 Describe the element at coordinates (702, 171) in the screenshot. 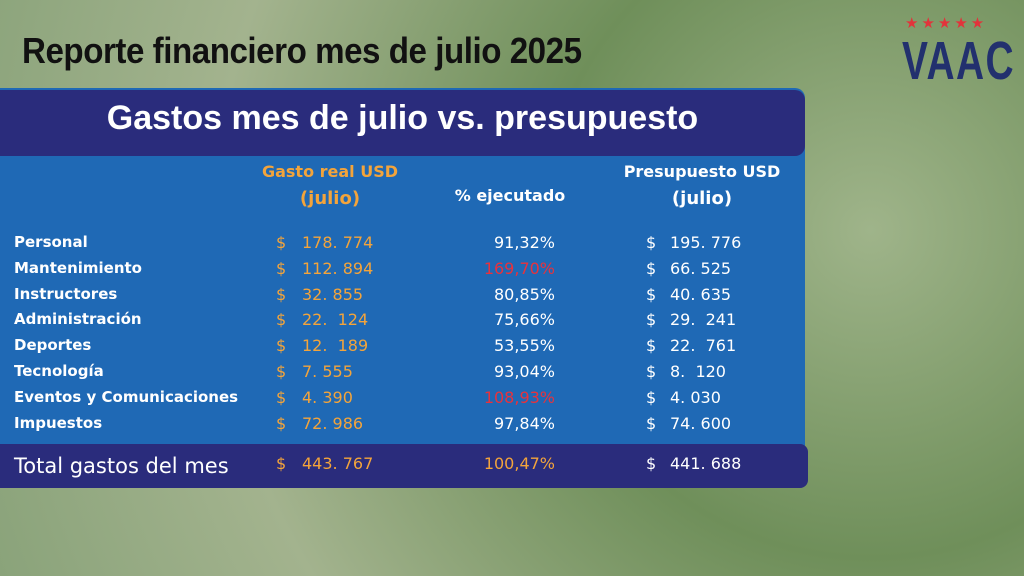

I see `column-header: Presupuesto USD` at that location.